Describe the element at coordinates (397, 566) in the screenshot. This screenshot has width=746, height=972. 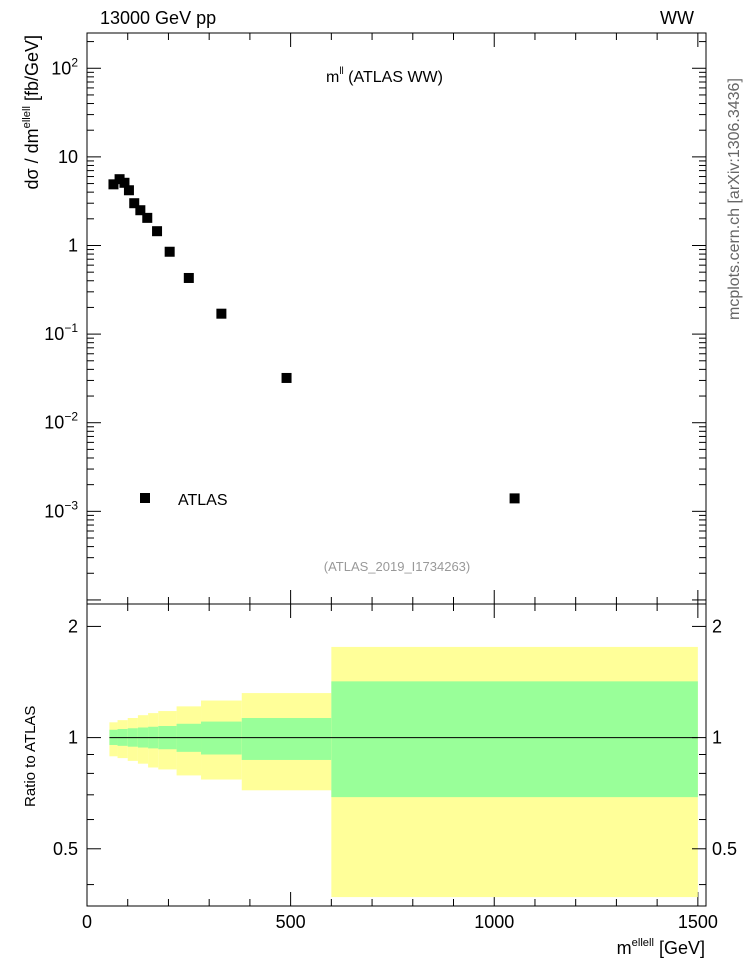
I see `analysis-watermark: (ATLAS_2019_I1734263)` at that location.